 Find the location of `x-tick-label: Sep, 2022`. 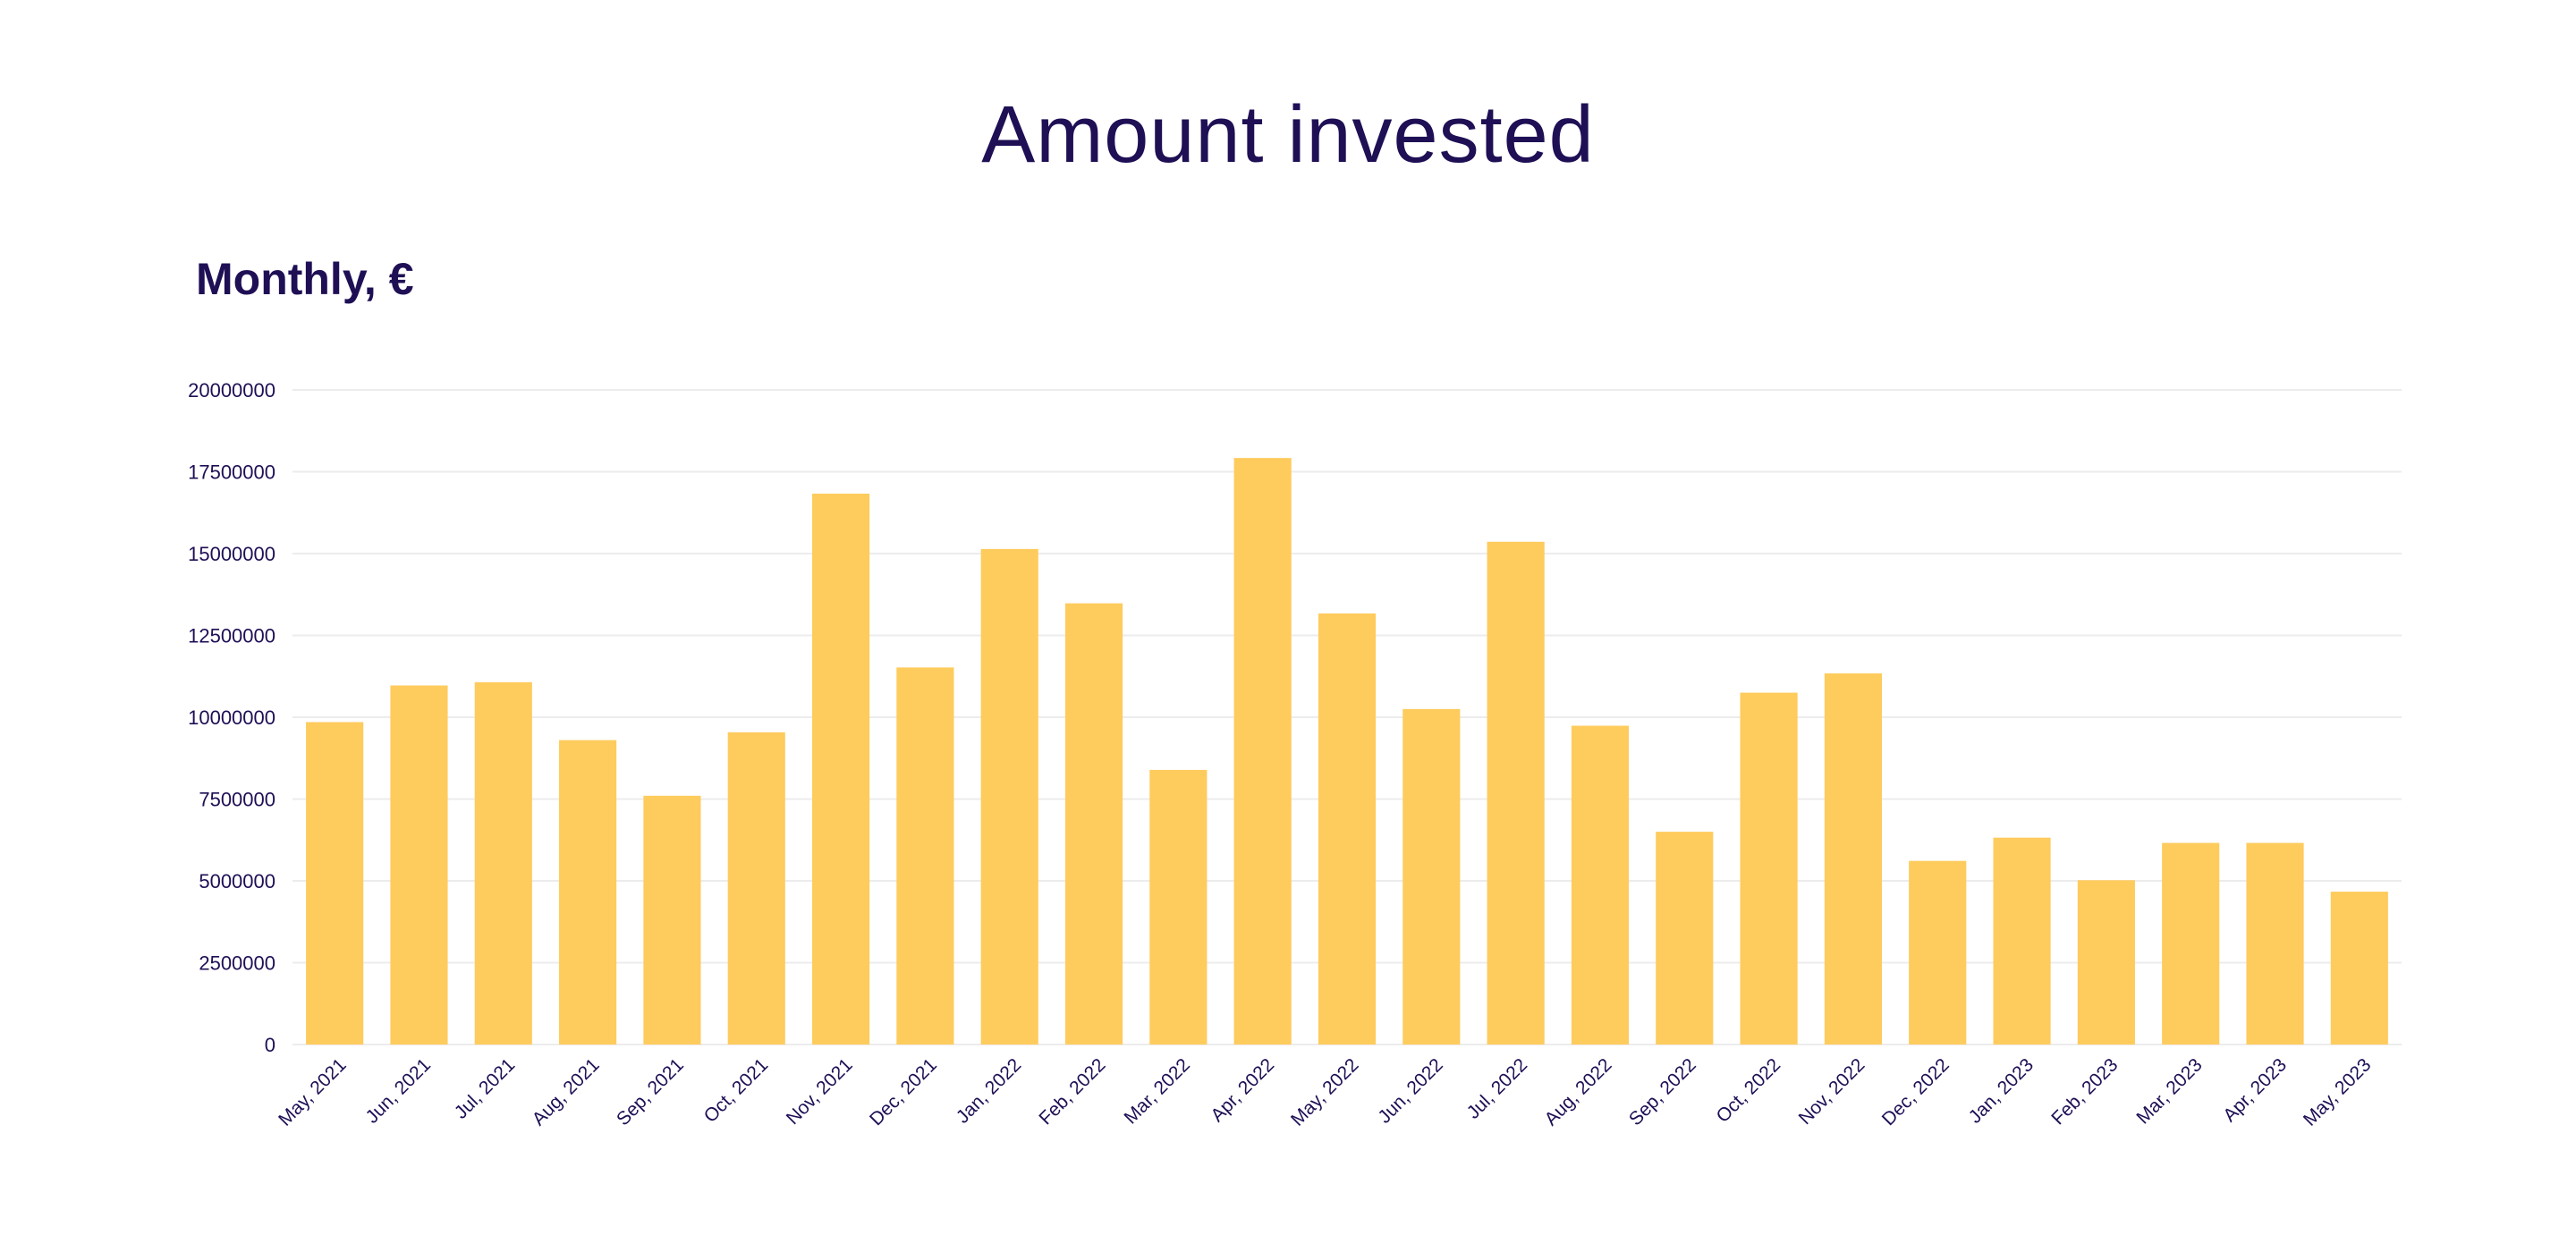

x-tick-label: Sep, 2022 is located at coordinates (1662, 1091).